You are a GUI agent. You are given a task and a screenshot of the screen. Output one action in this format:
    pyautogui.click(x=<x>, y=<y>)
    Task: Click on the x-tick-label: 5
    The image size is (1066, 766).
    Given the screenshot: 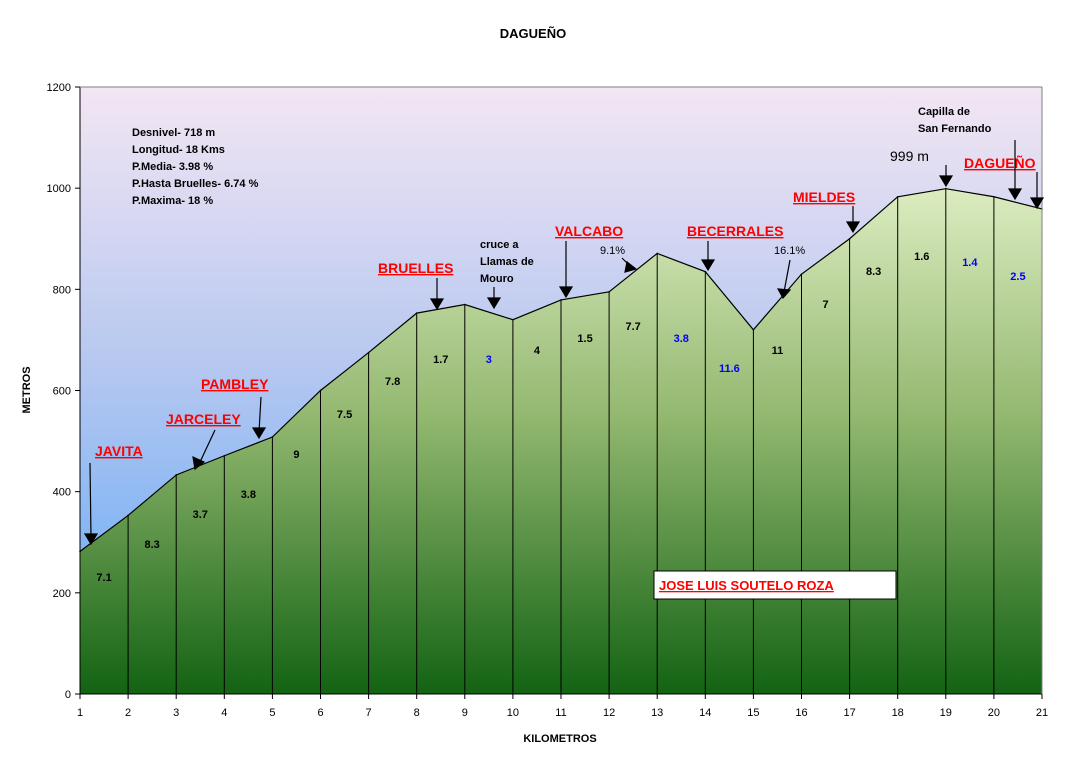 What is the action you would take?
    pyautogui.click(x=272, y=713)
    